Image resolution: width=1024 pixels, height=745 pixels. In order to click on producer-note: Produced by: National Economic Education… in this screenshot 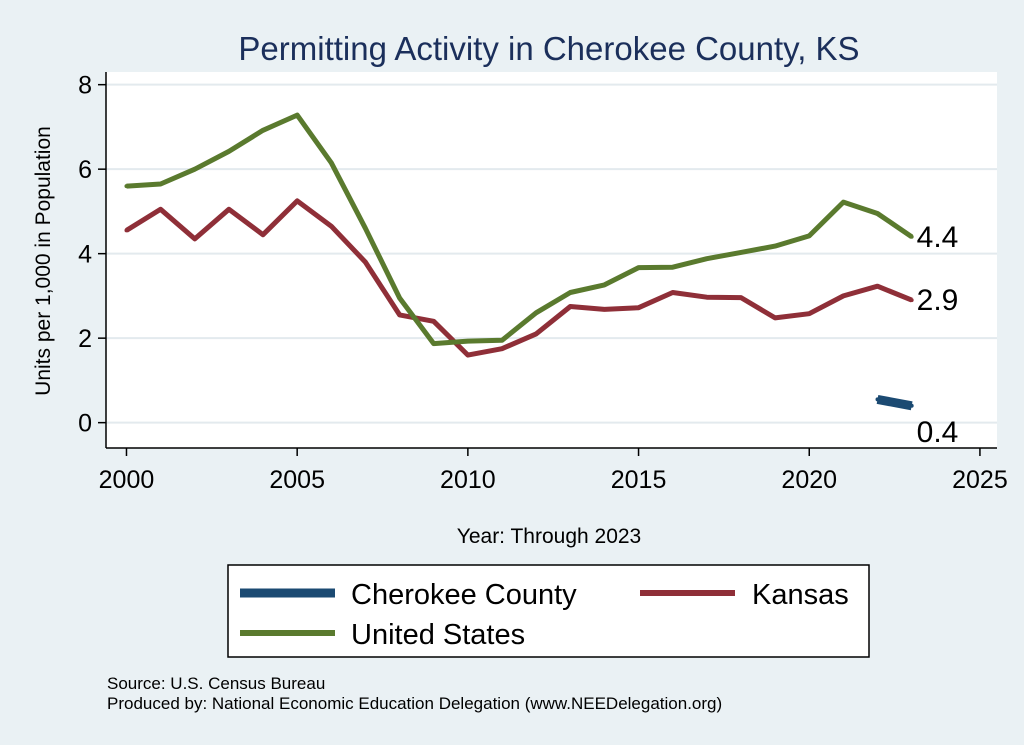, I will do `click(414, 703)`.